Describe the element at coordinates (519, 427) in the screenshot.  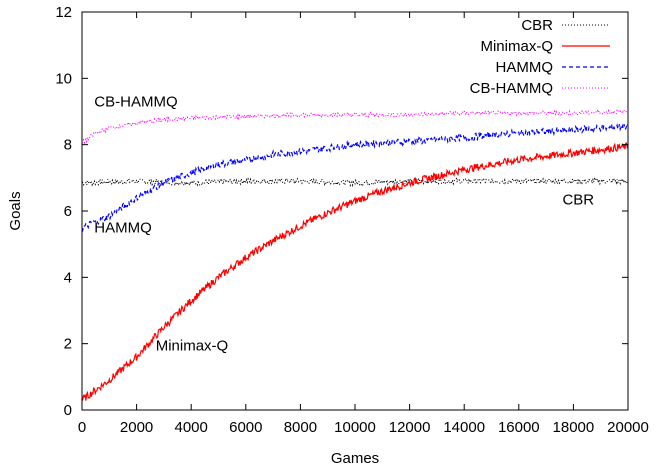
I see `x-tick-label: 16000` at that location.